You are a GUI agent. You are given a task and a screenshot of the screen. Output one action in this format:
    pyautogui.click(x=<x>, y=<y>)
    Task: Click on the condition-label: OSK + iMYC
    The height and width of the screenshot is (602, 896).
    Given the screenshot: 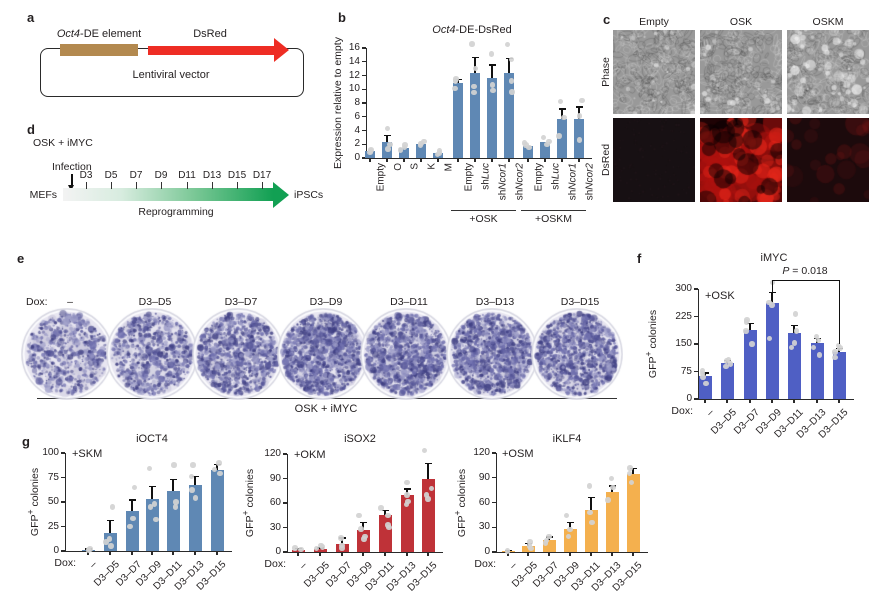 What is the action you would take?
    pyautogui.click(x=63, y=143)
    